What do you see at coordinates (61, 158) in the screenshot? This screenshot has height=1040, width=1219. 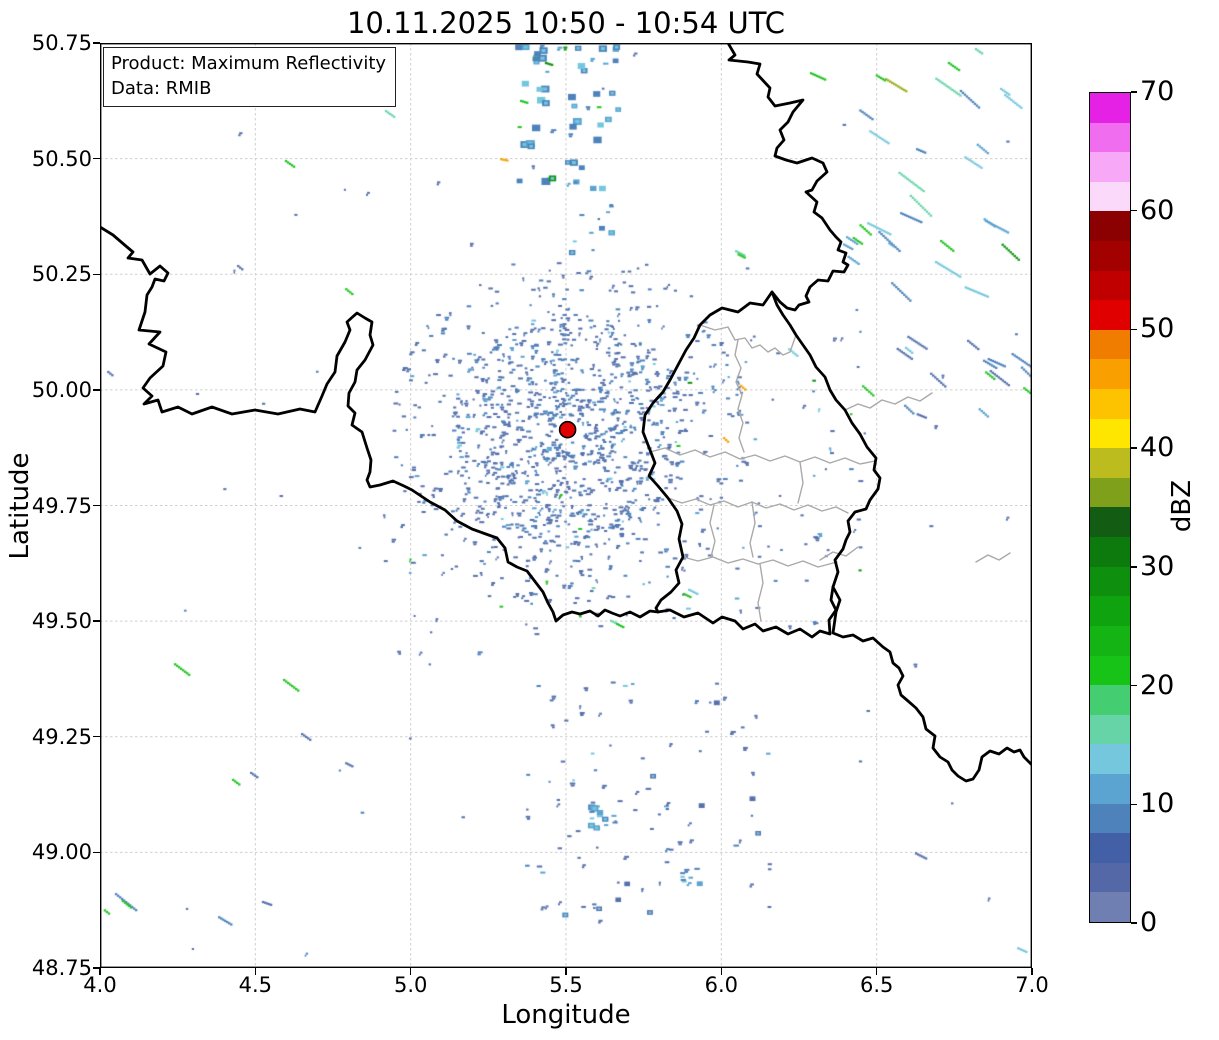 I see `y-tick-label: 50.50` at bounding box center [61, 158].